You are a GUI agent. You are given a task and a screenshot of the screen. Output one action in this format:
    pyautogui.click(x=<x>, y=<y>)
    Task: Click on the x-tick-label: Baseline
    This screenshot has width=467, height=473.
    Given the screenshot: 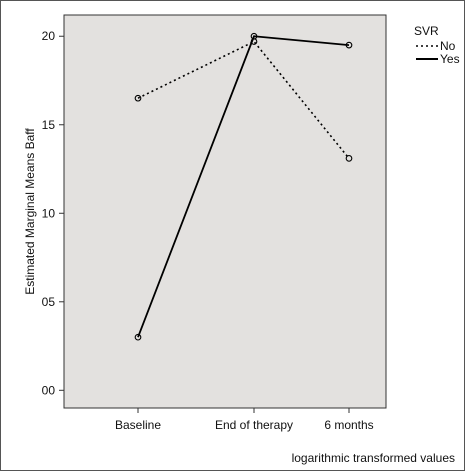 What is the action you would take?
    pyautogui.click(x=138, y=425)
    